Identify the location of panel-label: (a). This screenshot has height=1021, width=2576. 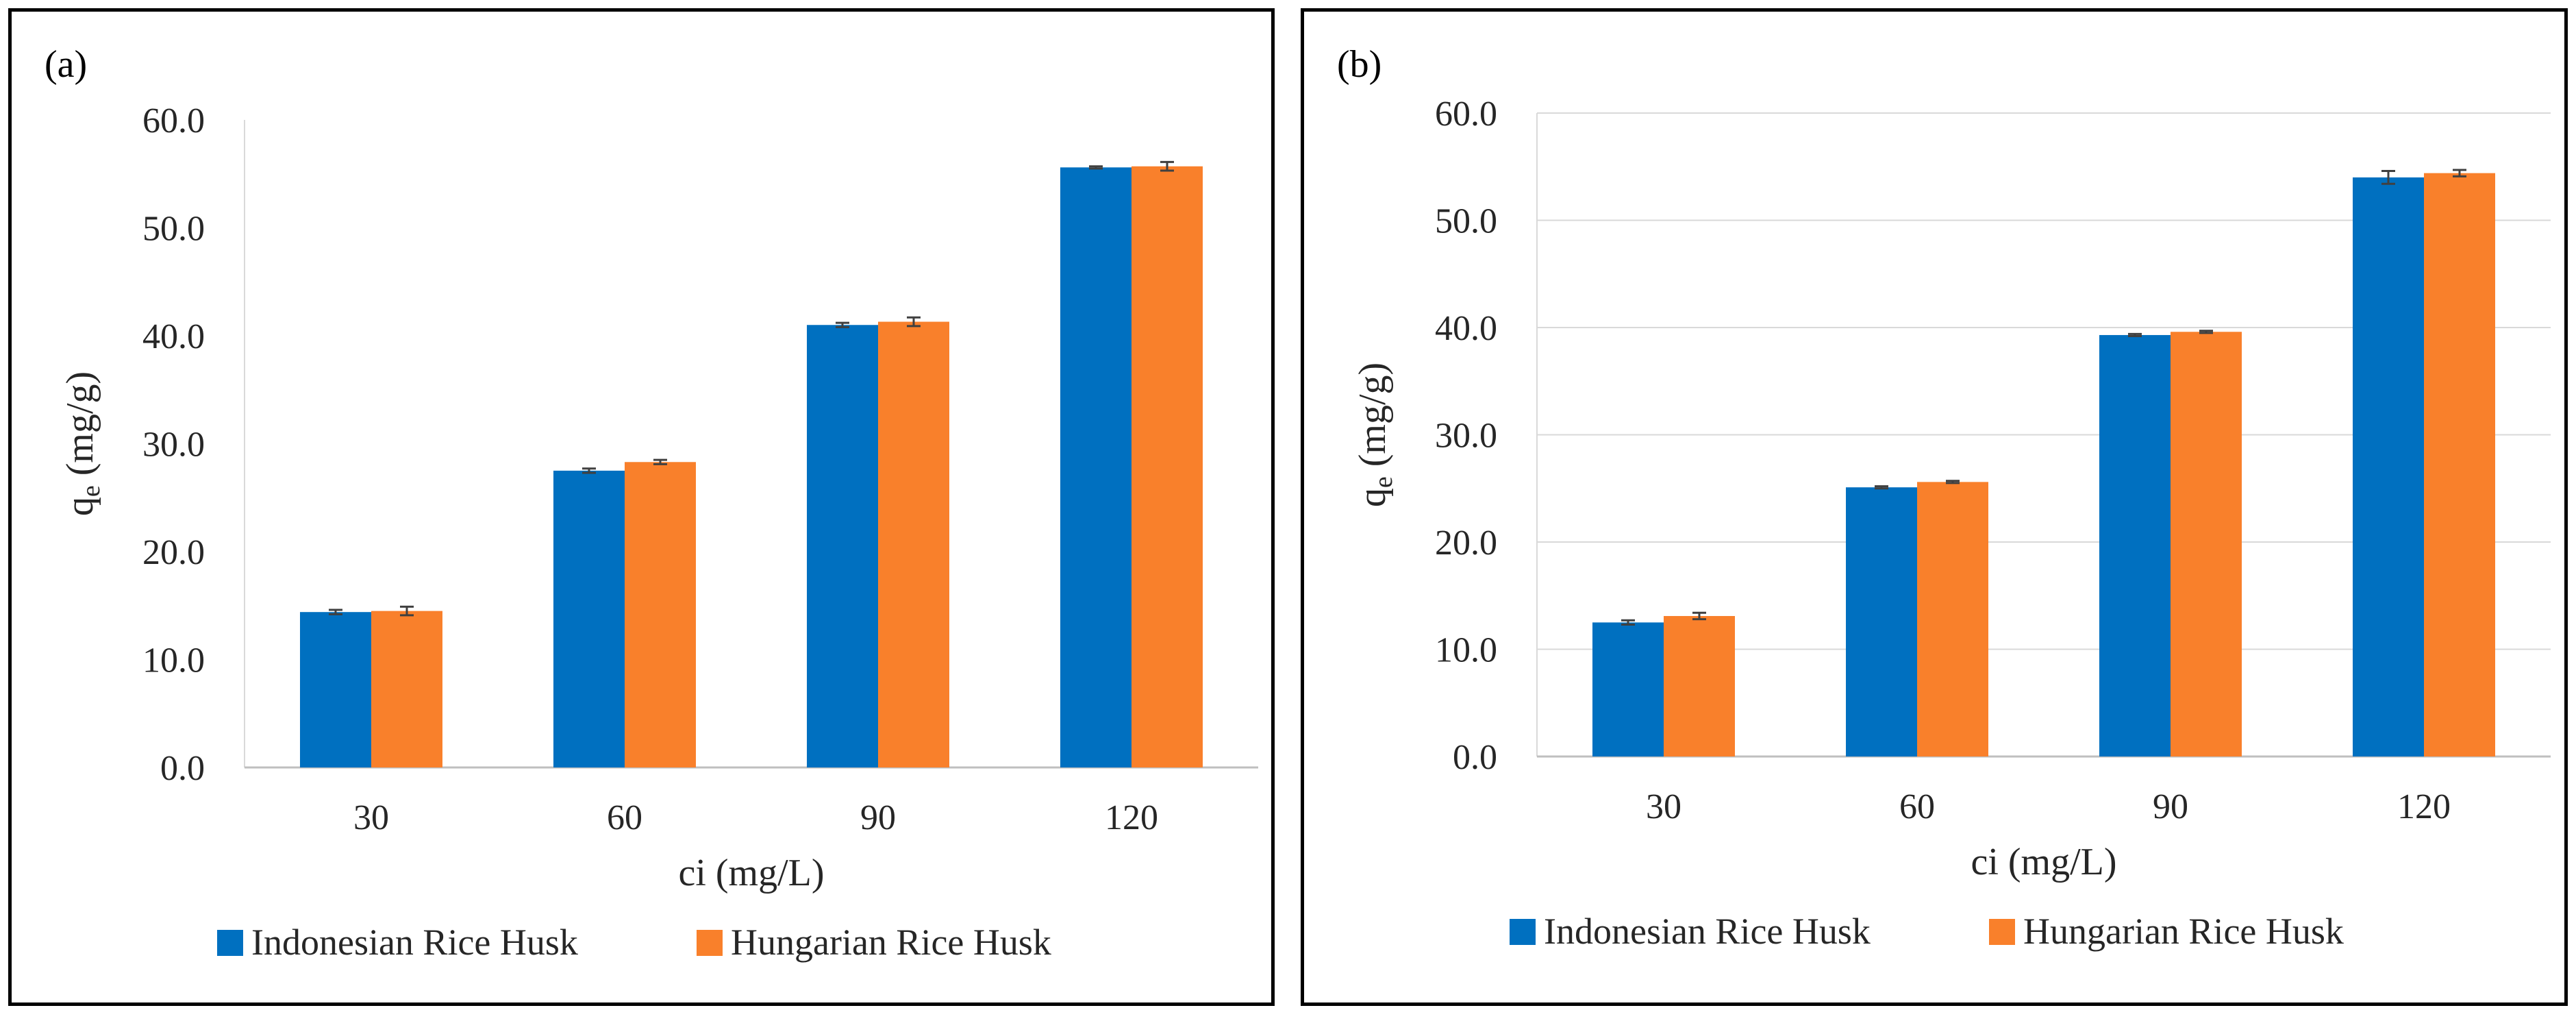
(66, 64).